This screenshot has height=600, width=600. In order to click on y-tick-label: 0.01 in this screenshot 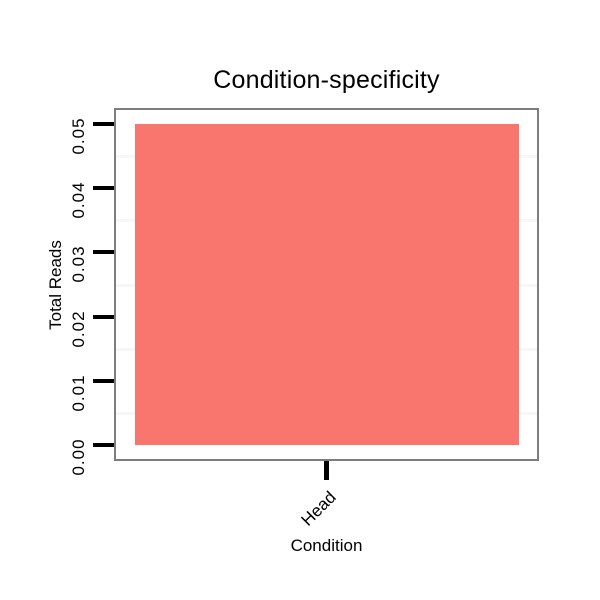, I will do `click(78, 393)`.